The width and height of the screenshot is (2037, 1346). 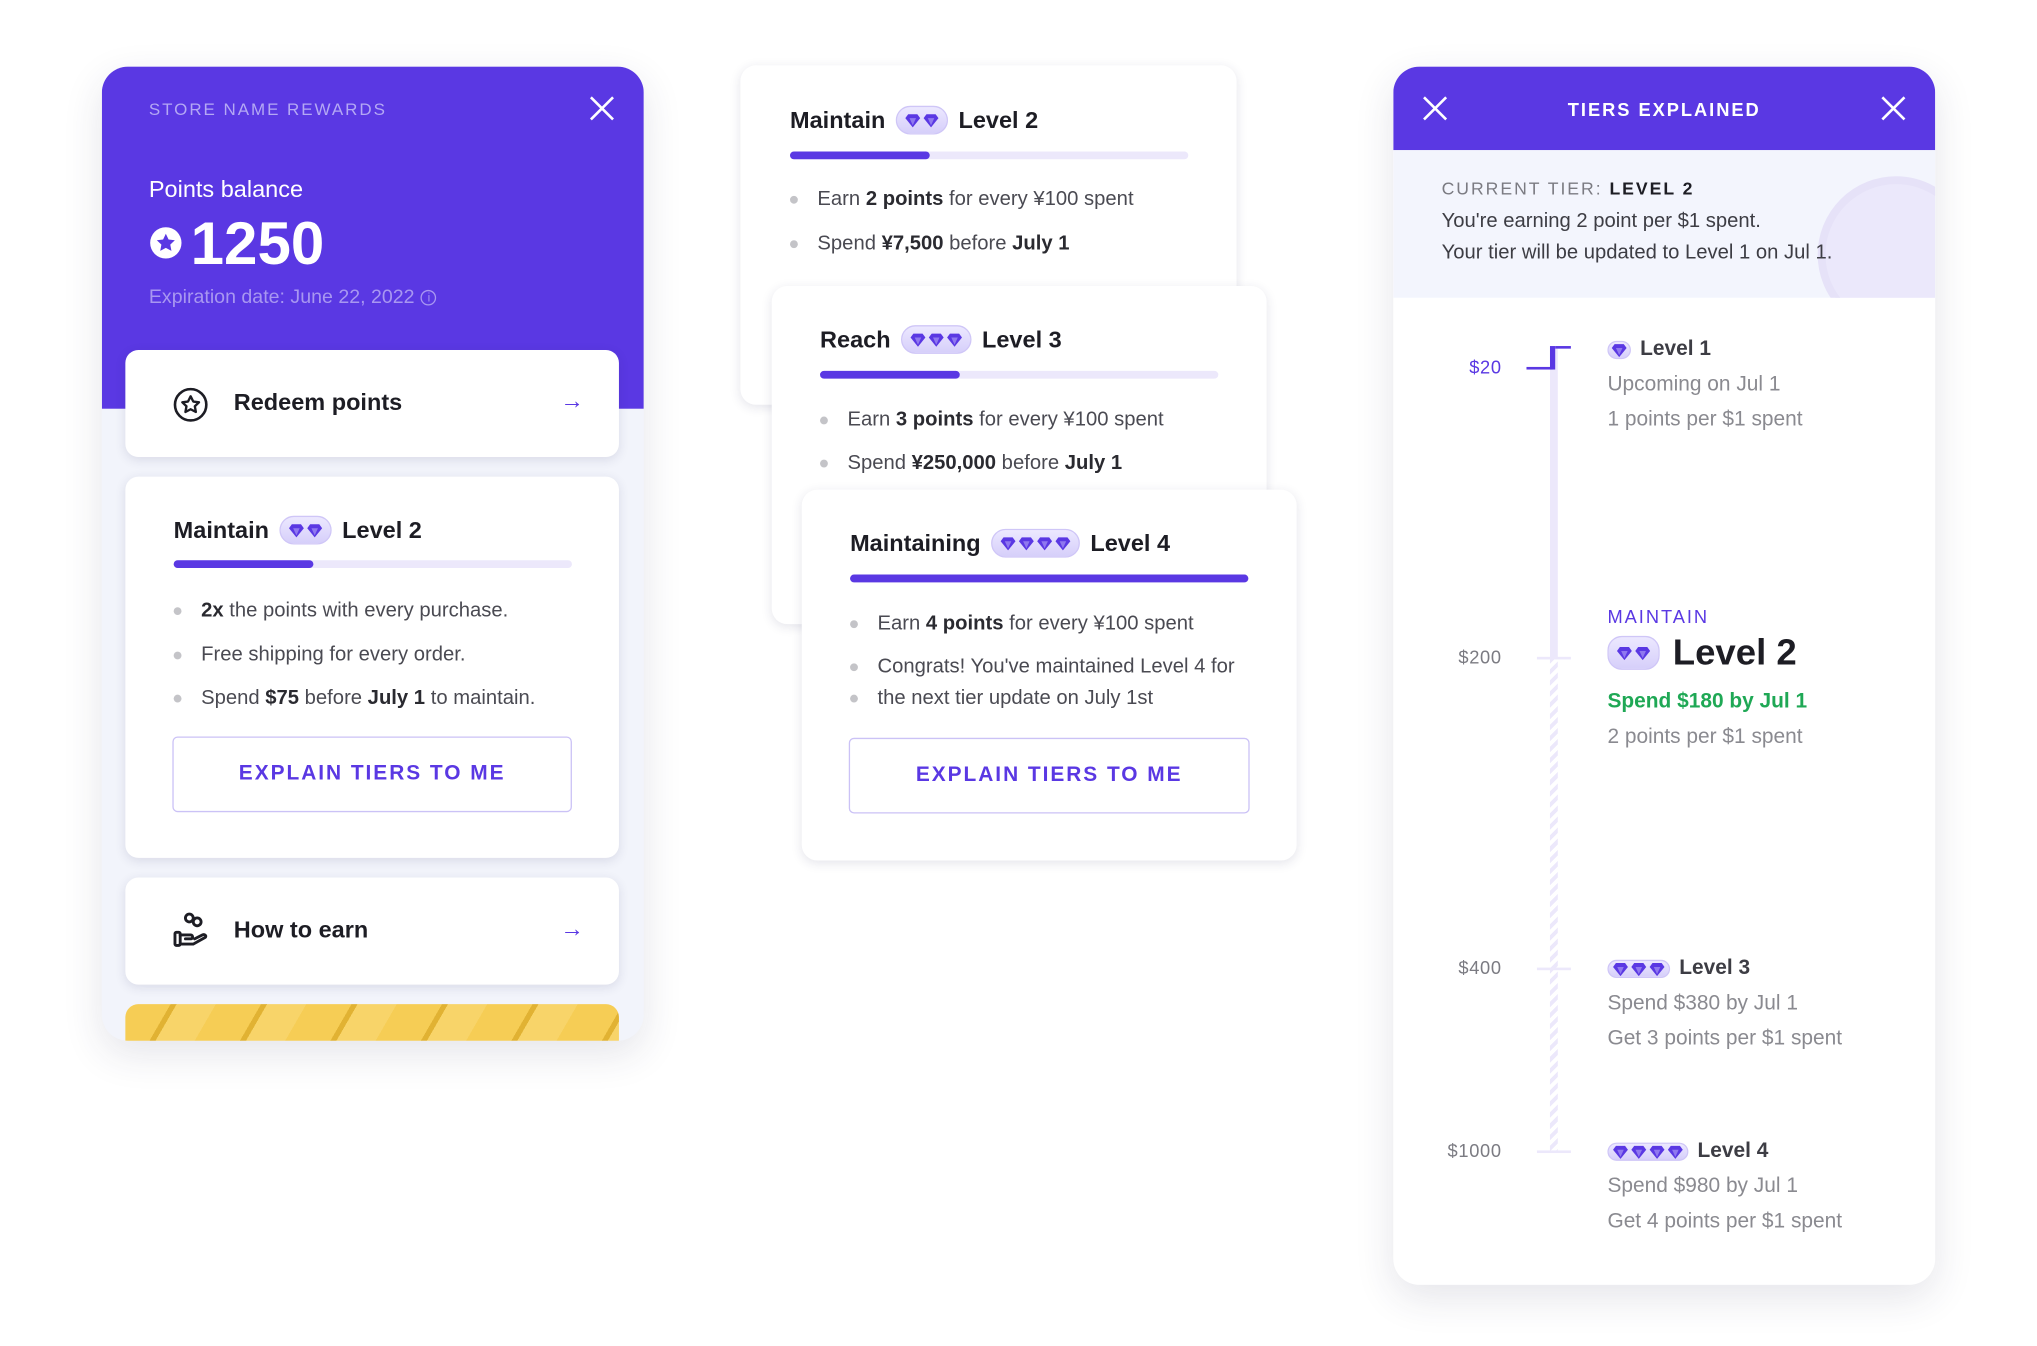 I want to click on current-tier-line: You're earning 2 point per $1 spent., so click(x=1601, y=221).